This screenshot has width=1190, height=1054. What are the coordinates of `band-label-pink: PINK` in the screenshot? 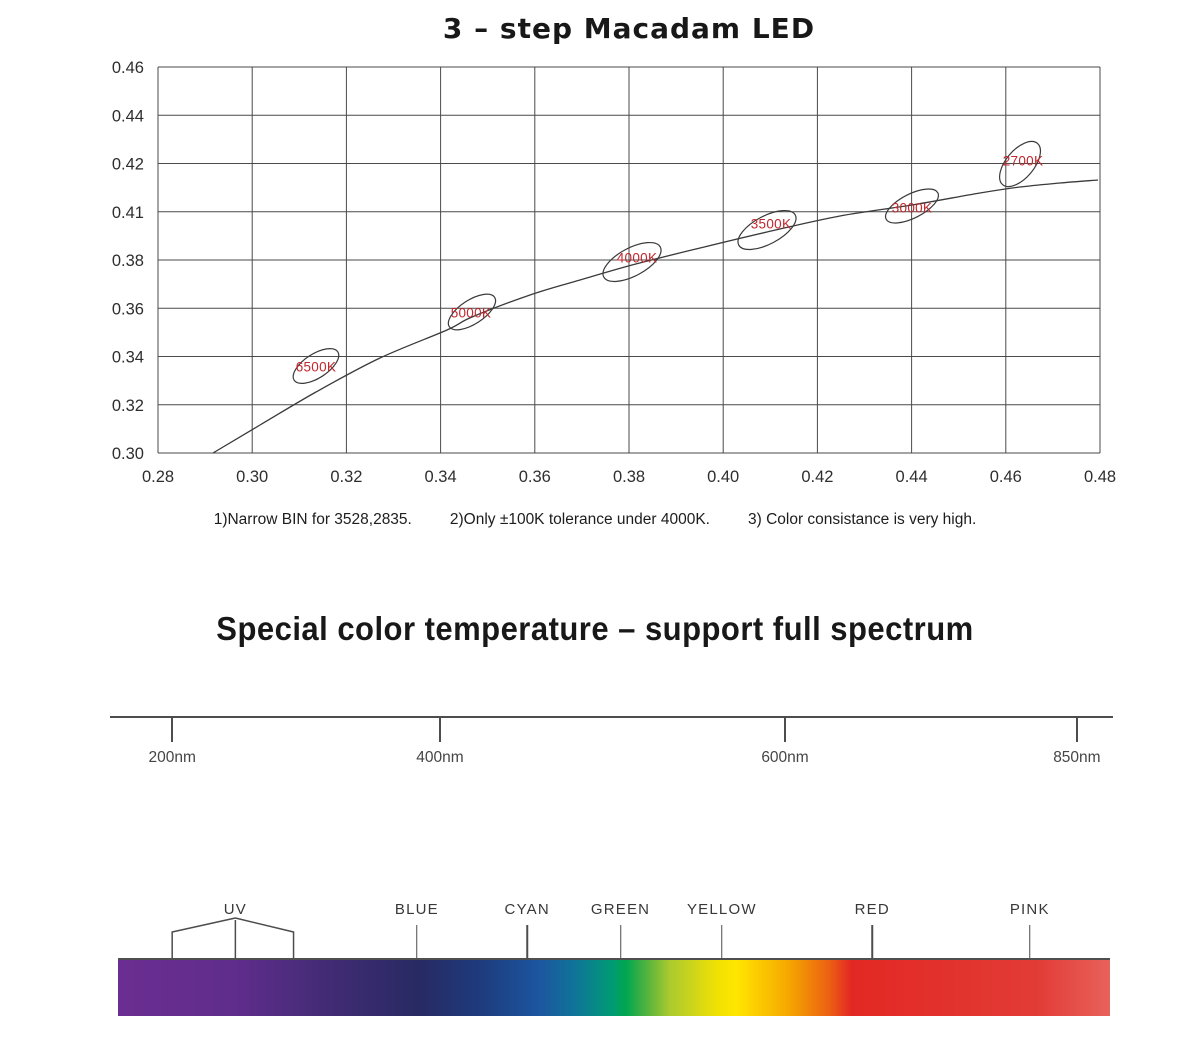 It's located at (1029, 909).